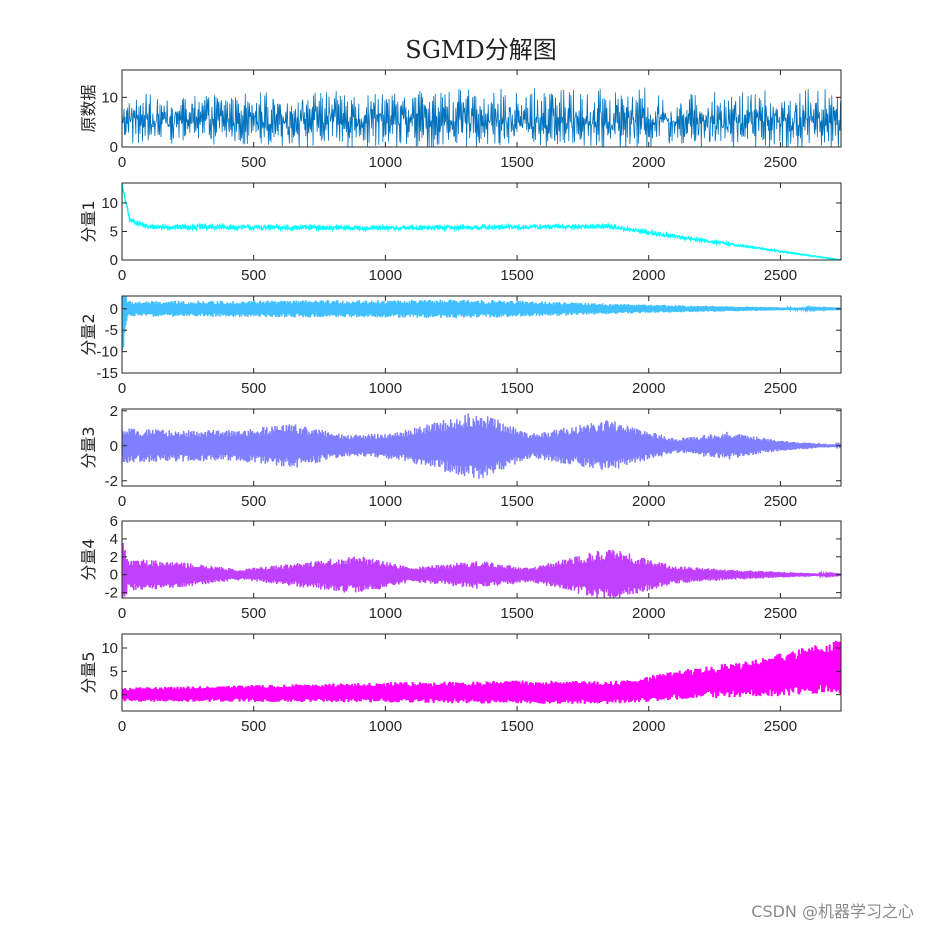 Image resolution: width=930 pixels, height=930 pixels. I want to click on panel-2: 0 500 1000 1500 2000 2500 -15 -10 -5 0 分量2, so click(460, 346).